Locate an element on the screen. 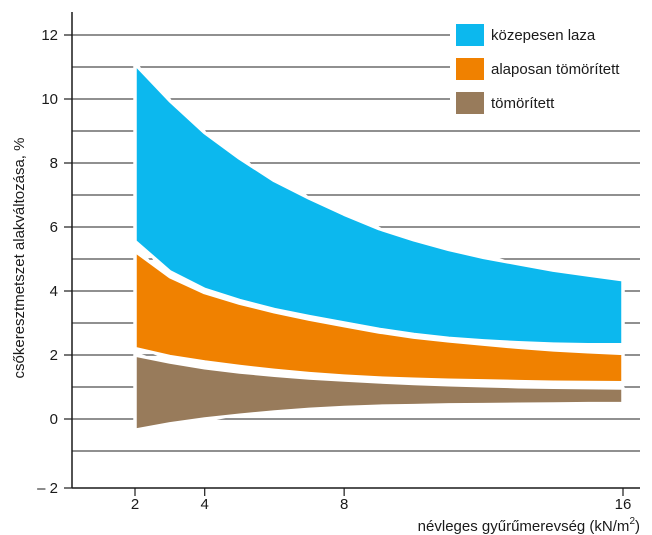 The width and height of the screenshot is (652, 535). x-tick-label: 8 is located at coordinates (344, 504).